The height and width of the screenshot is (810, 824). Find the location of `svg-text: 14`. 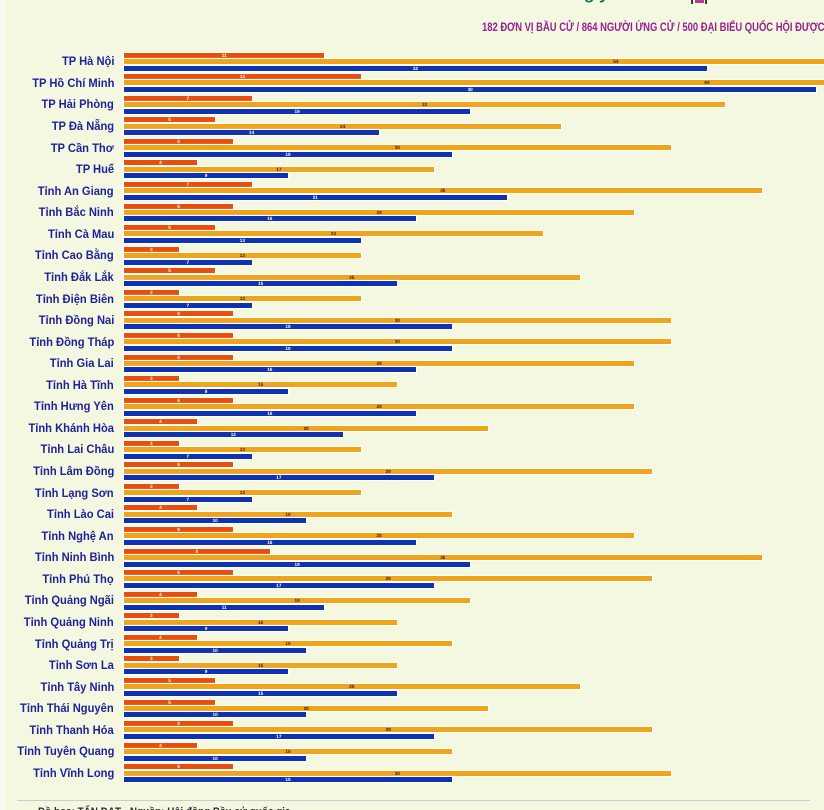

svg-text: 14 is located at coordinates (252, 132).